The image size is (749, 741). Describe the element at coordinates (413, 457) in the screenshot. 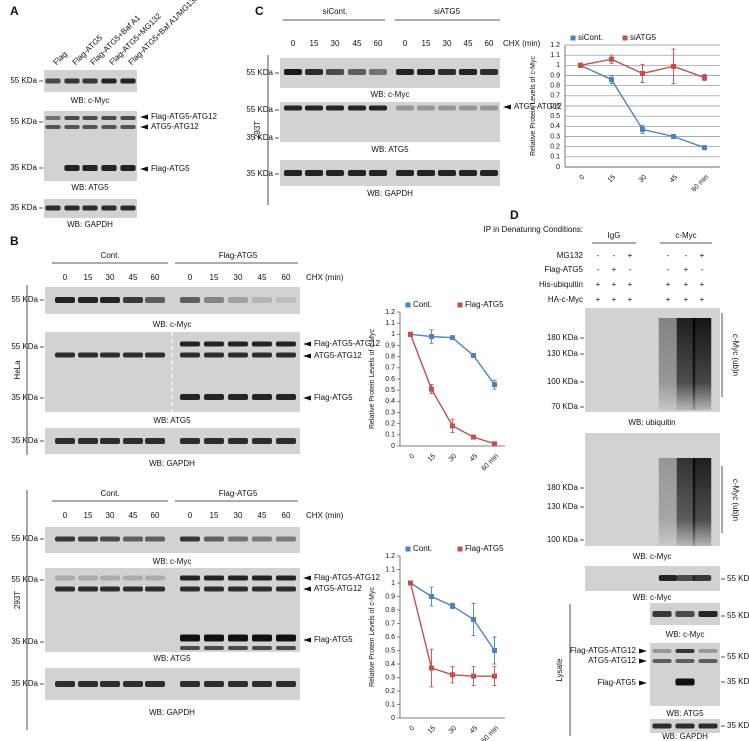

I see `x-tick-label: 0` at that location.